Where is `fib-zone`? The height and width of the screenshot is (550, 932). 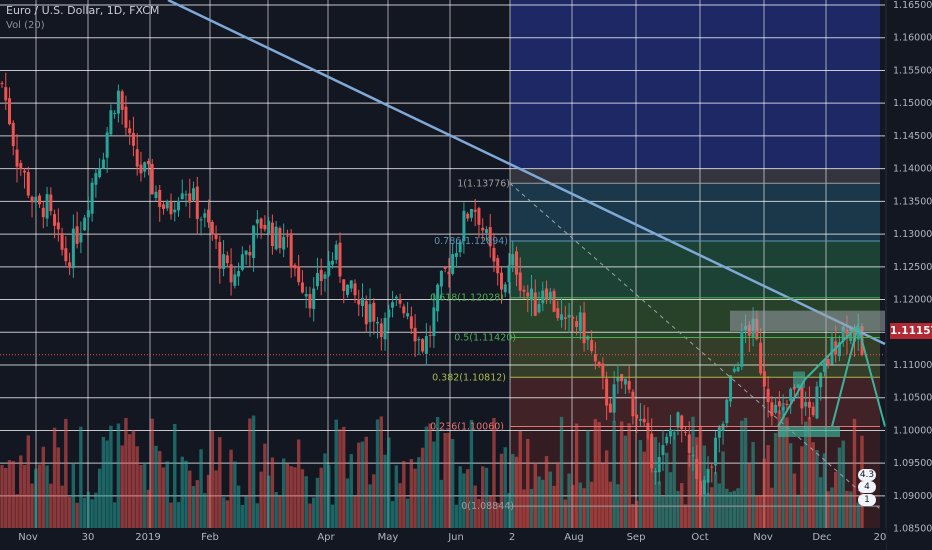
fib-zone is located at coordinates (695, 84).